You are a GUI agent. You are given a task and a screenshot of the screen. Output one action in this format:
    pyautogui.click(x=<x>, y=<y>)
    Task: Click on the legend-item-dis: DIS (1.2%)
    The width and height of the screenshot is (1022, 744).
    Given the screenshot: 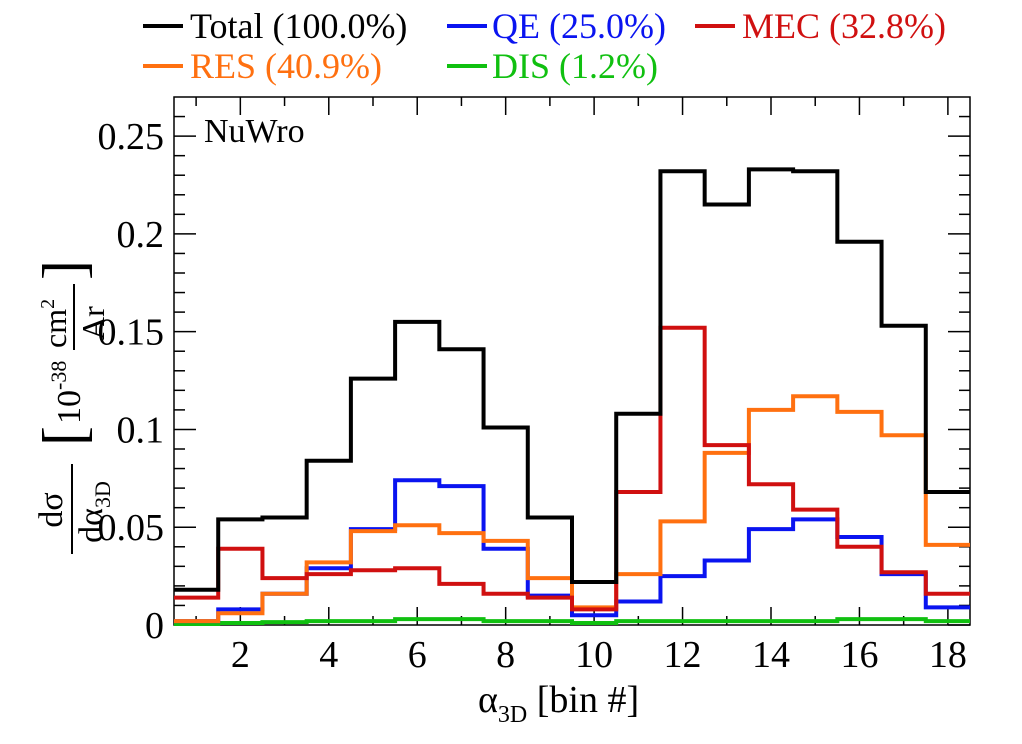 What is the action you would take?
    pyautogui.click(x=552, y=66)
    